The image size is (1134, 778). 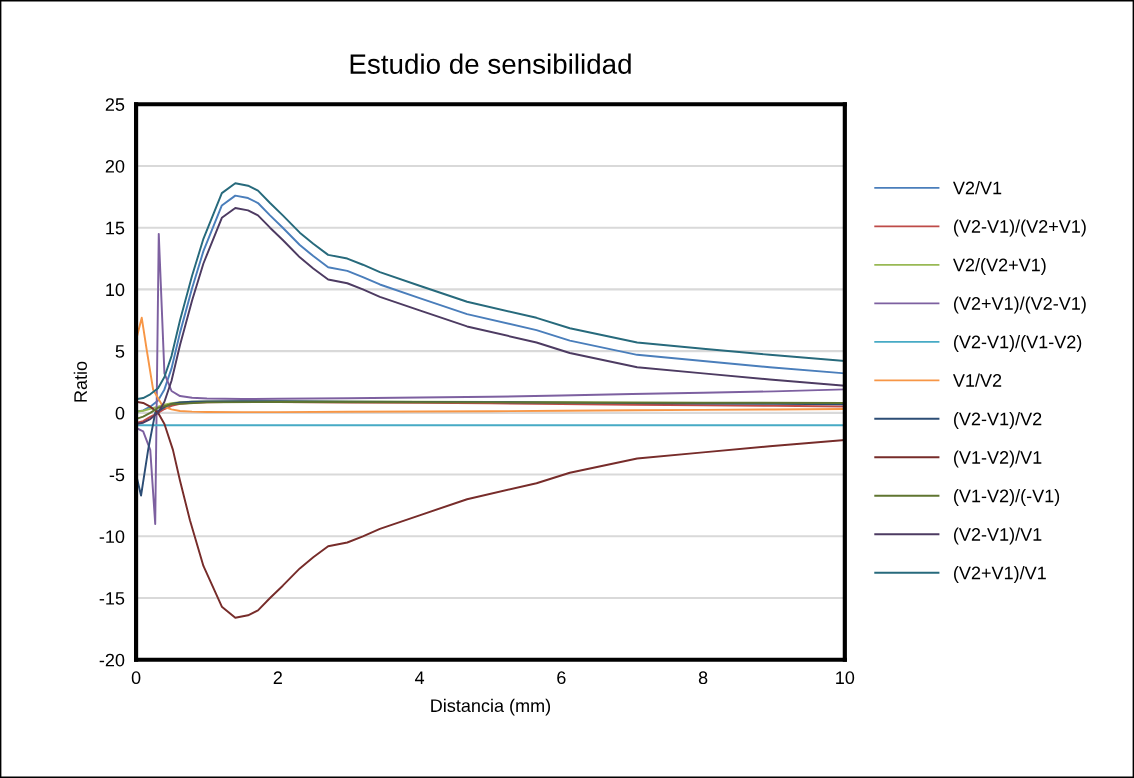 I want to click on x-tick-label: 4, so click(x=419, y=677).